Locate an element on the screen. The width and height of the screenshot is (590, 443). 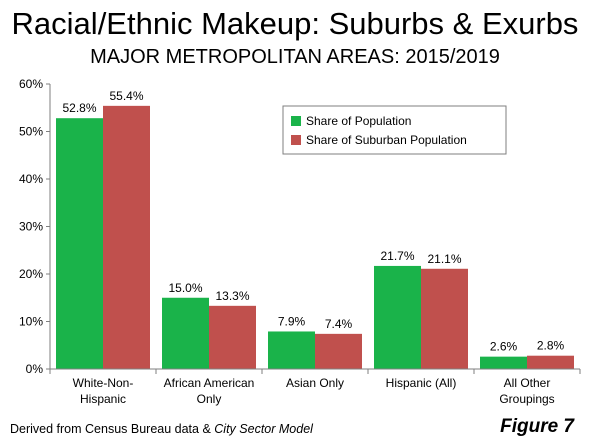
x-category-label: Only is located at coordinates (209, 399).